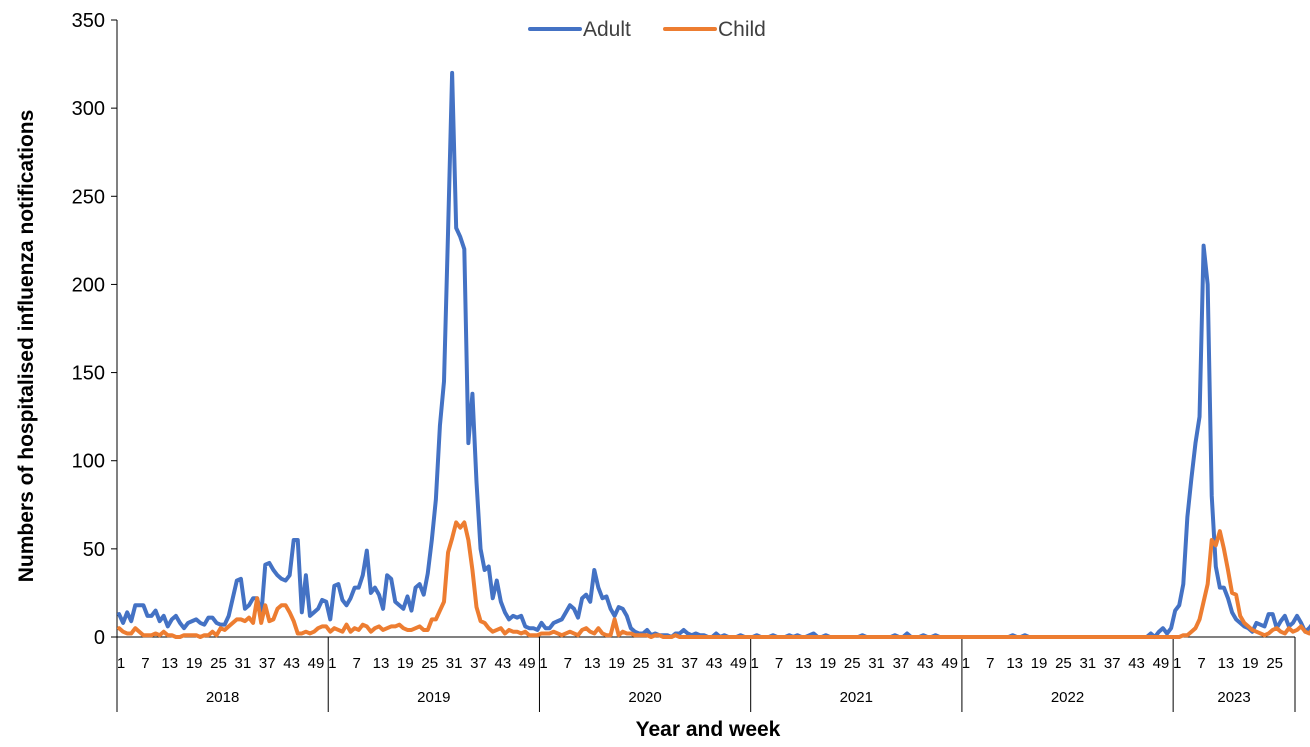 The image size is (1310, 747). I want to click on y-tick-label: 200, so click(88, 285).